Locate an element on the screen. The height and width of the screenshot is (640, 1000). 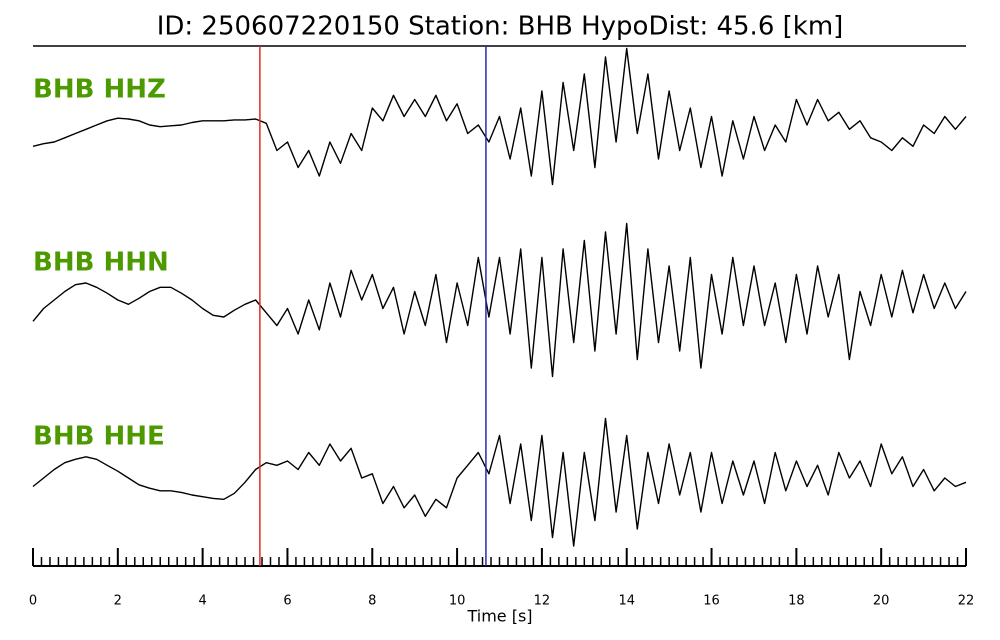
x-tick-label: 14 is located at coordinates (626, 601).